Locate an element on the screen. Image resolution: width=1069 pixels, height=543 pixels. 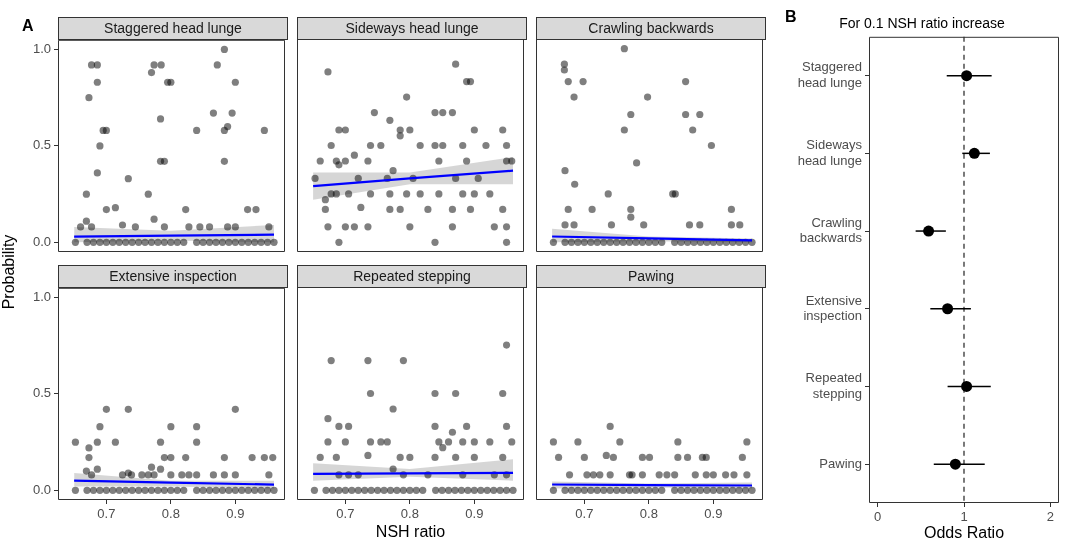
text: B is located at coordinates (791, 17).